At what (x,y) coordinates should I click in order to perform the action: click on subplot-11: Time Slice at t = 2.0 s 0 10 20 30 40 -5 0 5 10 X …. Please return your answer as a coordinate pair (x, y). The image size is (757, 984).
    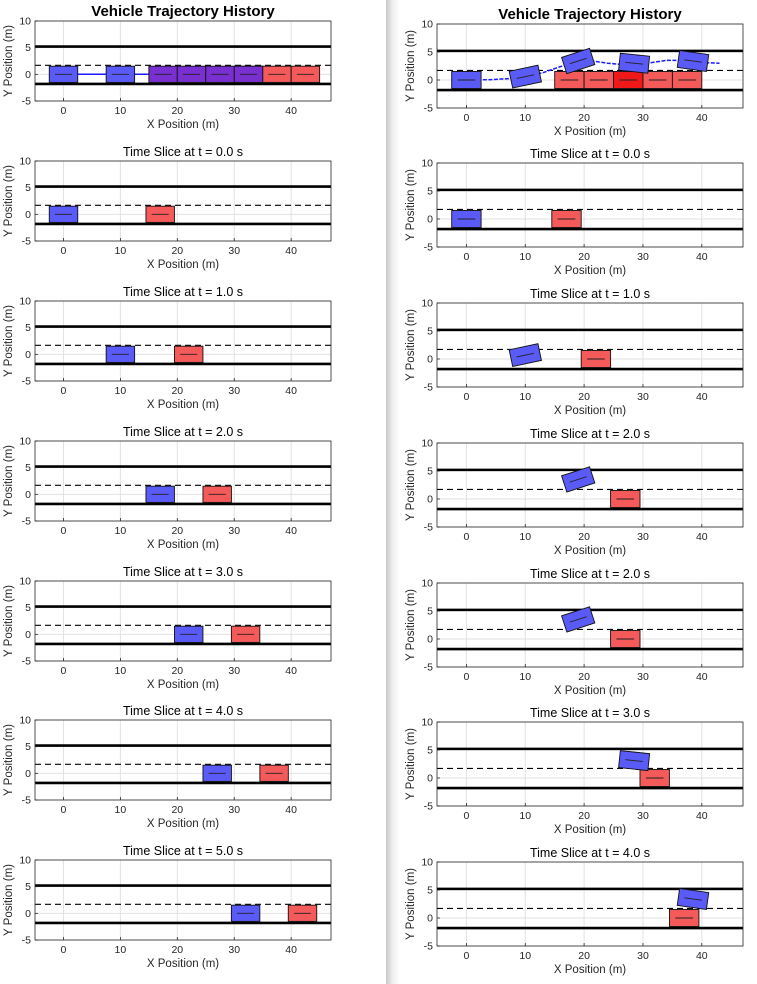
    Looking at the image, I should click on (574, 492).